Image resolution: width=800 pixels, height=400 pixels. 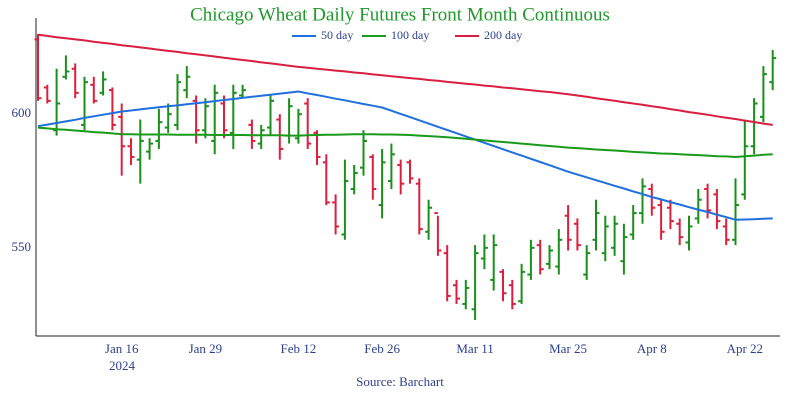 What do you see at coordinates (652, 348) in the screenshot?
I see `x-tick-label: Apr 8` at bounding box center [652, 348].